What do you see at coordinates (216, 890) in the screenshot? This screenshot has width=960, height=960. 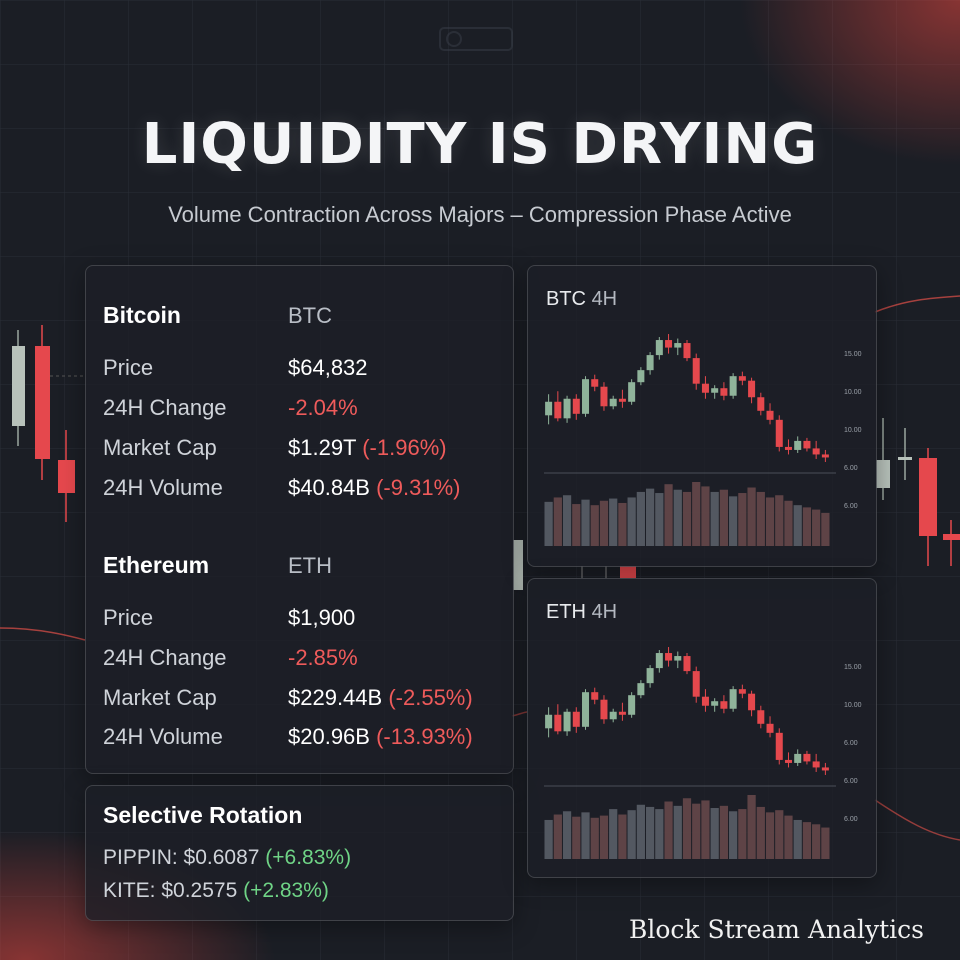 I see `rotation-item-kite: KITE: $0.2575 (+2.83%)` at bounding box center [216, 890].